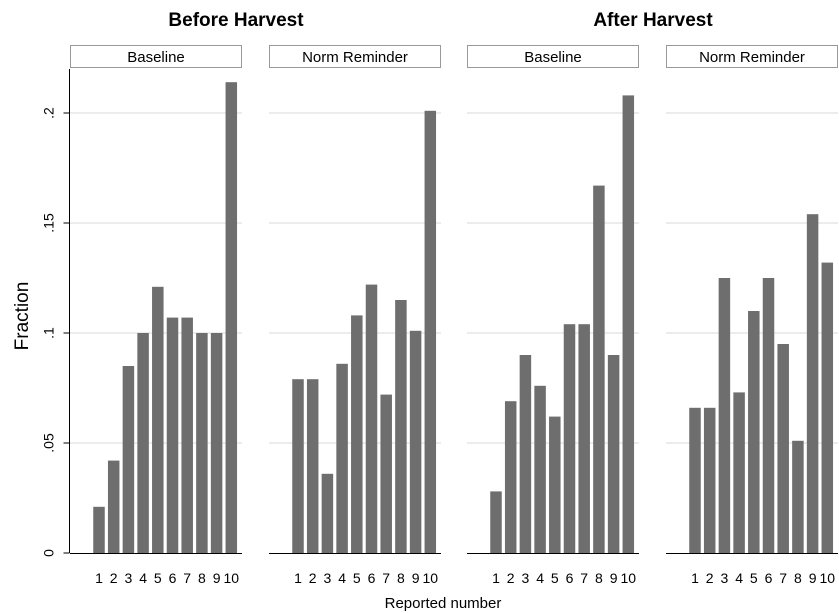  Describe the element at coordinates (55, 313) in the screenshot. I see `y-axis: 0 .05 .1 .15 .2` at that location.